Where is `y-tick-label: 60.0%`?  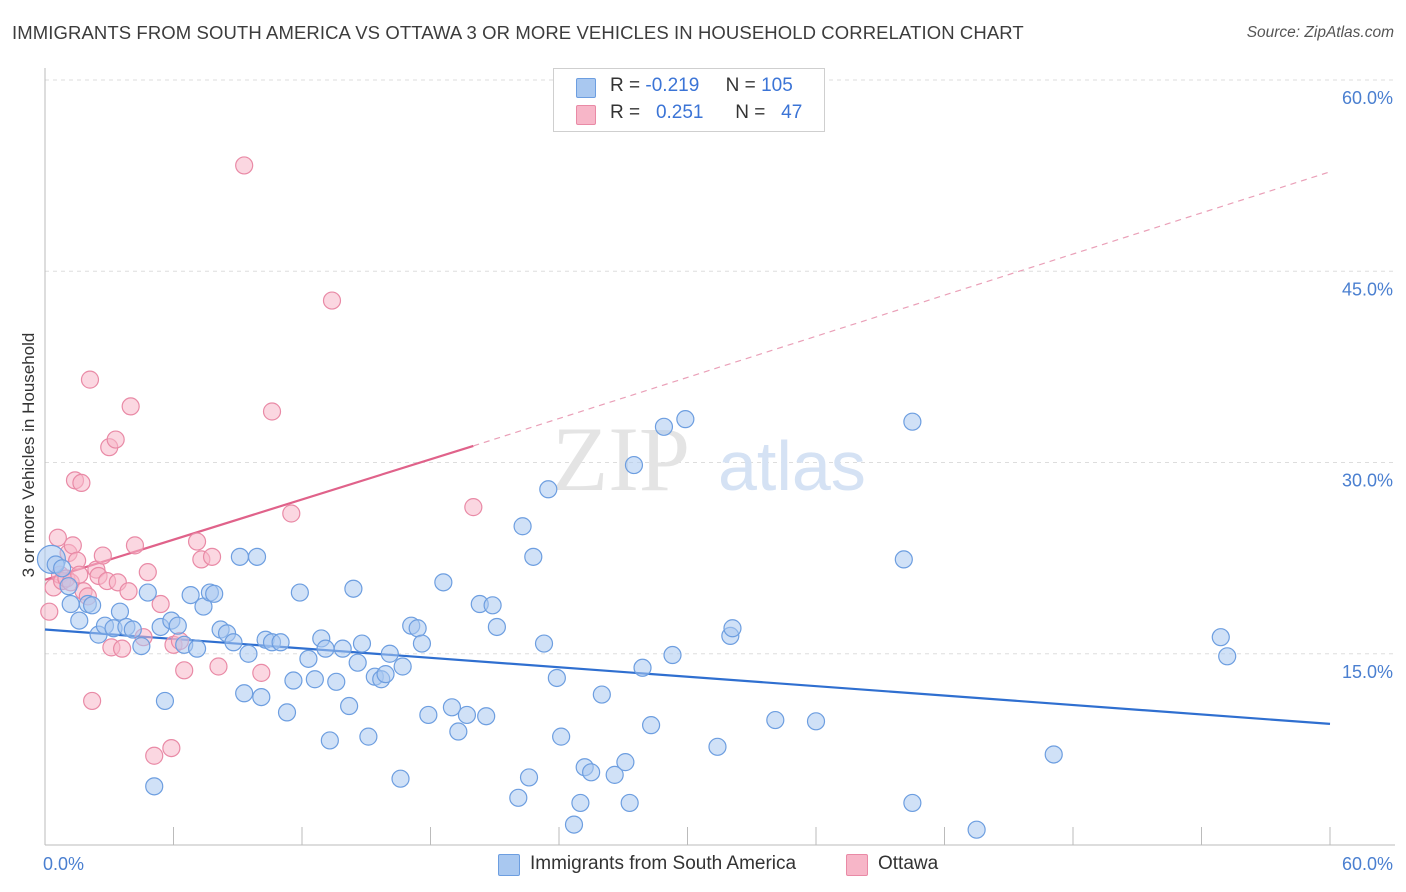 y-tick-label: 60.0% is located at coordinates (1367, 98).